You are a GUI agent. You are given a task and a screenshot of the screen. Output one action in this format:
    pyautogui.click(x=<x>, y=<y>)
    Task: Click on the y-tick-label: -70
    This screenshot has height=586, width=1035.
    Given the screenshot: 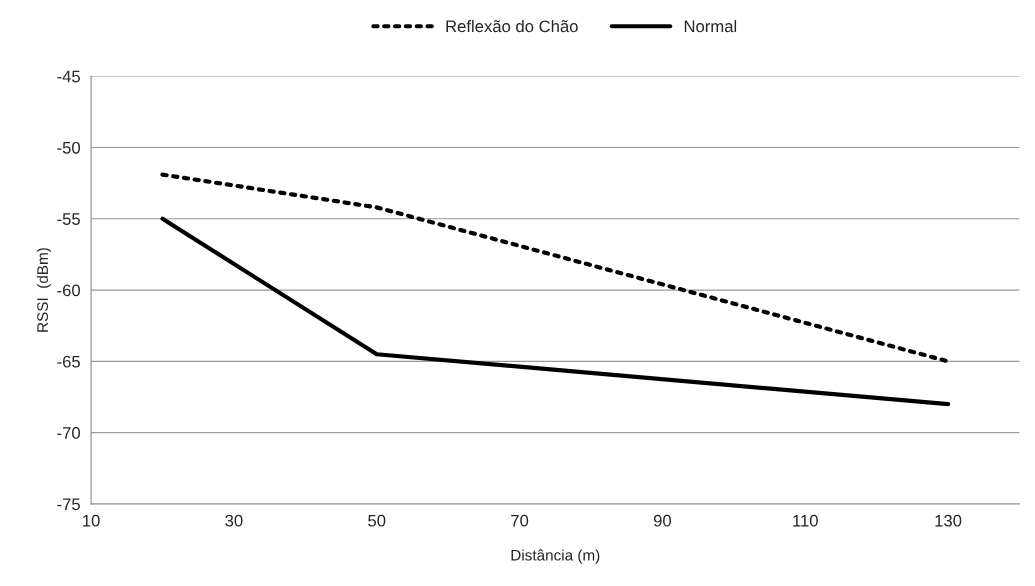 What is the action you would take?
    pyautogui.click(x=69, y=433)
    